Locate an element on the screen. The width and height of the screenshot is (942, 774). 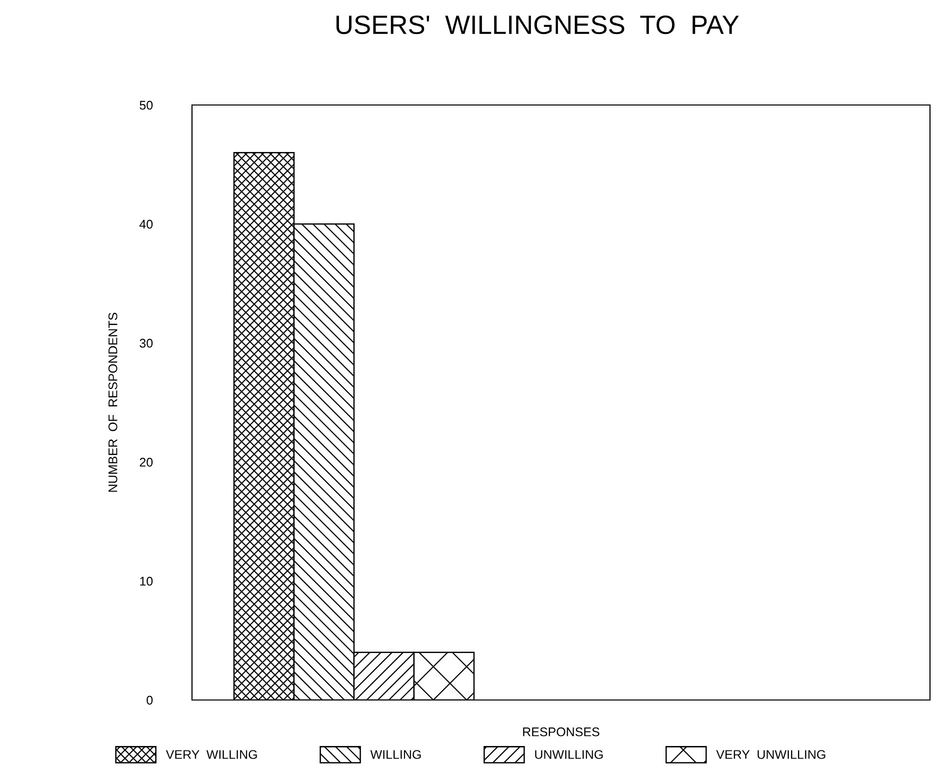
legend-label: VERY WILLING is located at coordinates (211, 754).